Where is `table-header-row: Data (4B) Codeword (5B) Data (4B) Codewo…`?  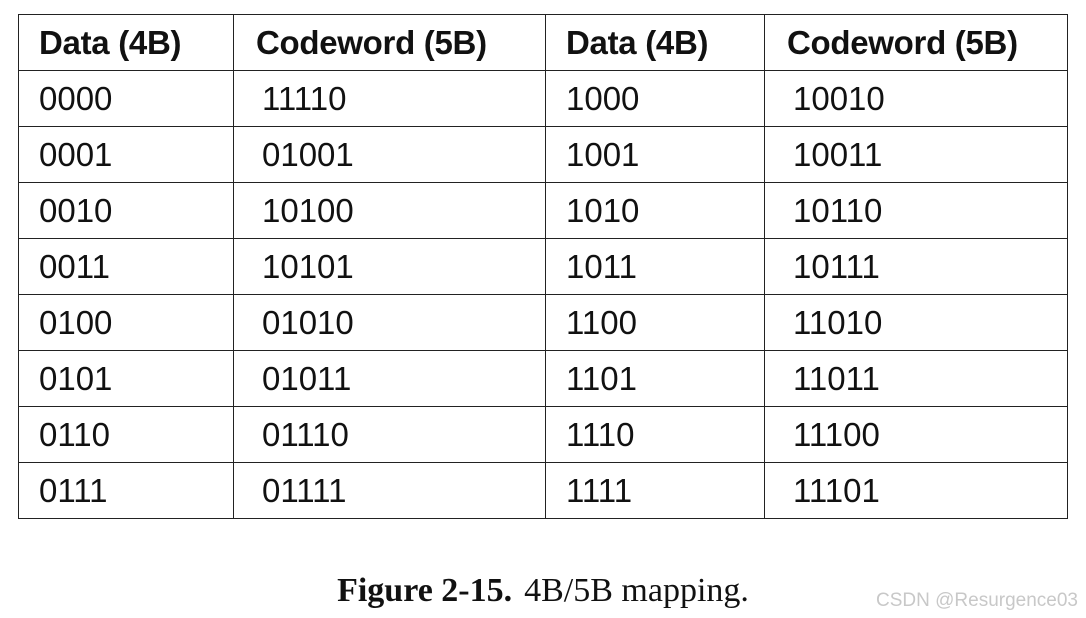 table-header-row: Data (4B) Codeword (5B) Data (4B) Codewo… is located at coordinates (543, 42).